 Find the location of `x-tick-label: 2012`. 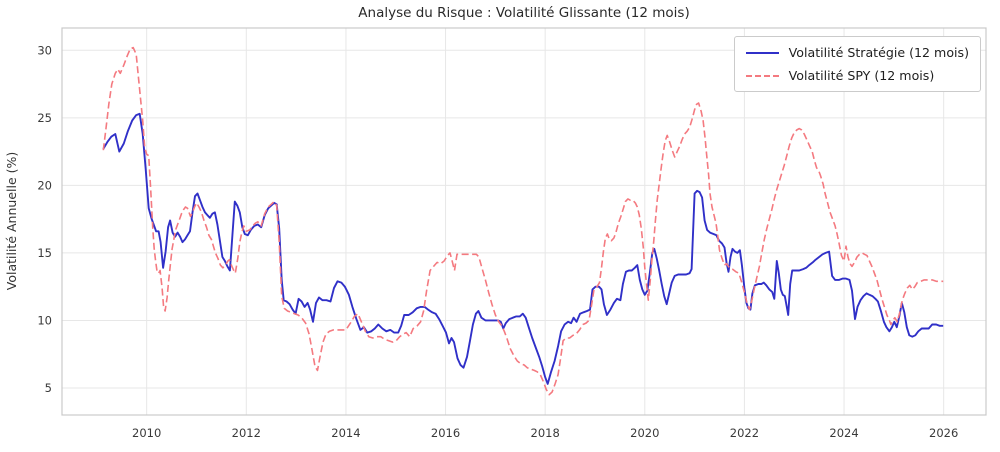

x-tick-label: 2012 is located at coordinates (246, 433).